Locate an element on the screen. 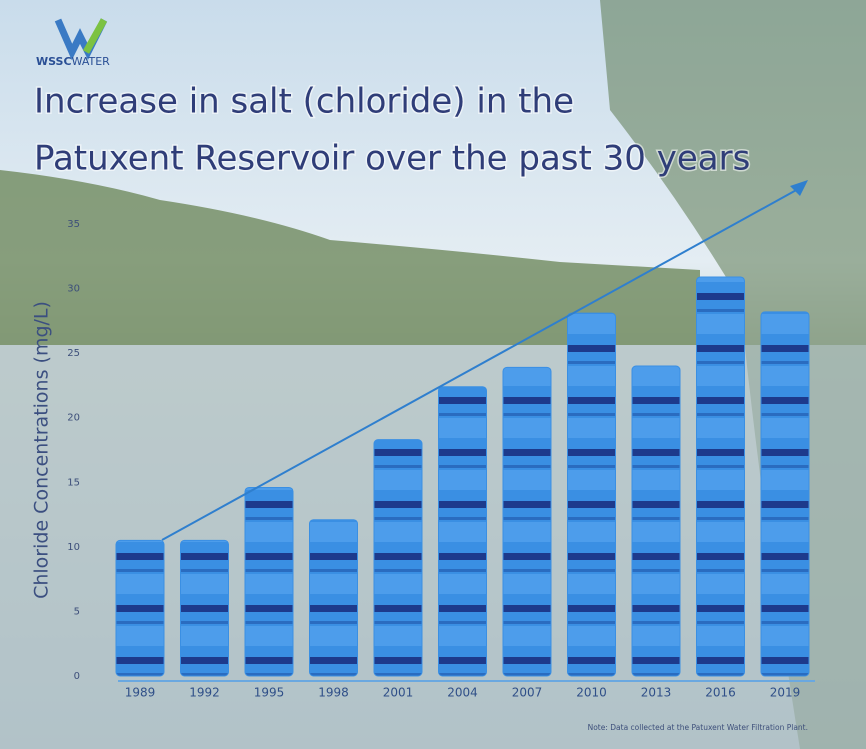 The image size is (866, 749). trend-arrow-head is located at coordinates (799, 188).